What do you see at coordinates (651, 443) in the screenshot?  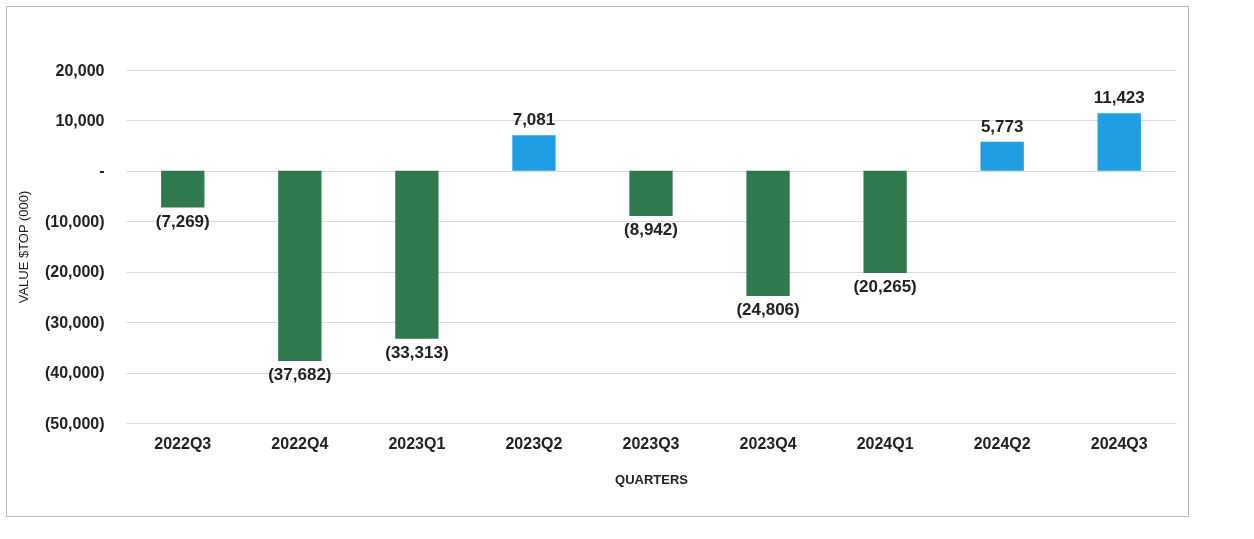 I see `x-tick-label: 2023Q3` at bounding box center [651, 443].